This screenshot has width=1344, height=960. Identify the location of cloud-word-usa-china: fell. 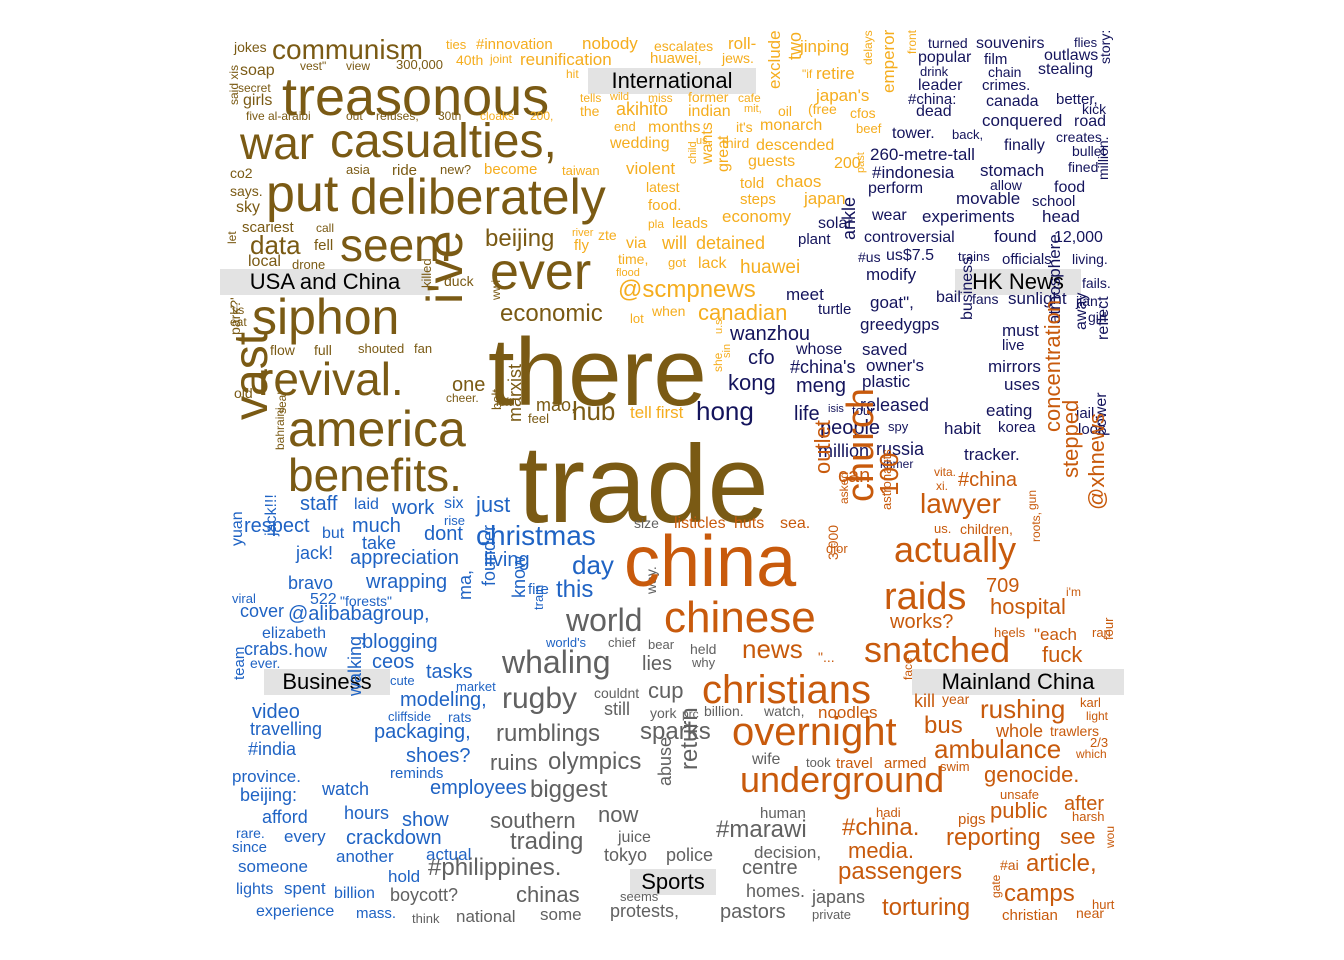
(324, 245).